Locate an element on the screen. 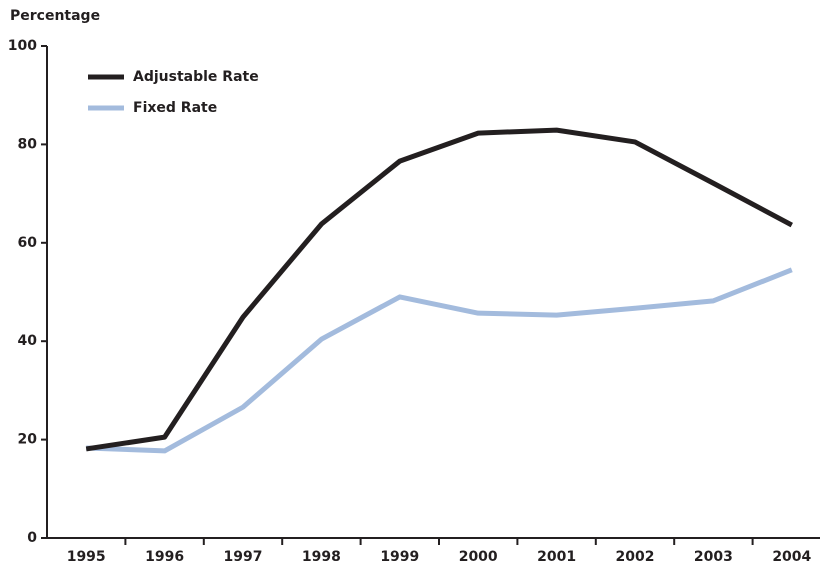 Image resolution: width=823 pixels, height=564 pixels. x-tick-label: 2003 is located at coordinates (713, 556).